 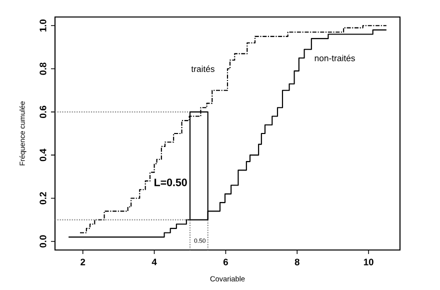 I want to click on x-tick-label: 4, so click(x=154, y=262).